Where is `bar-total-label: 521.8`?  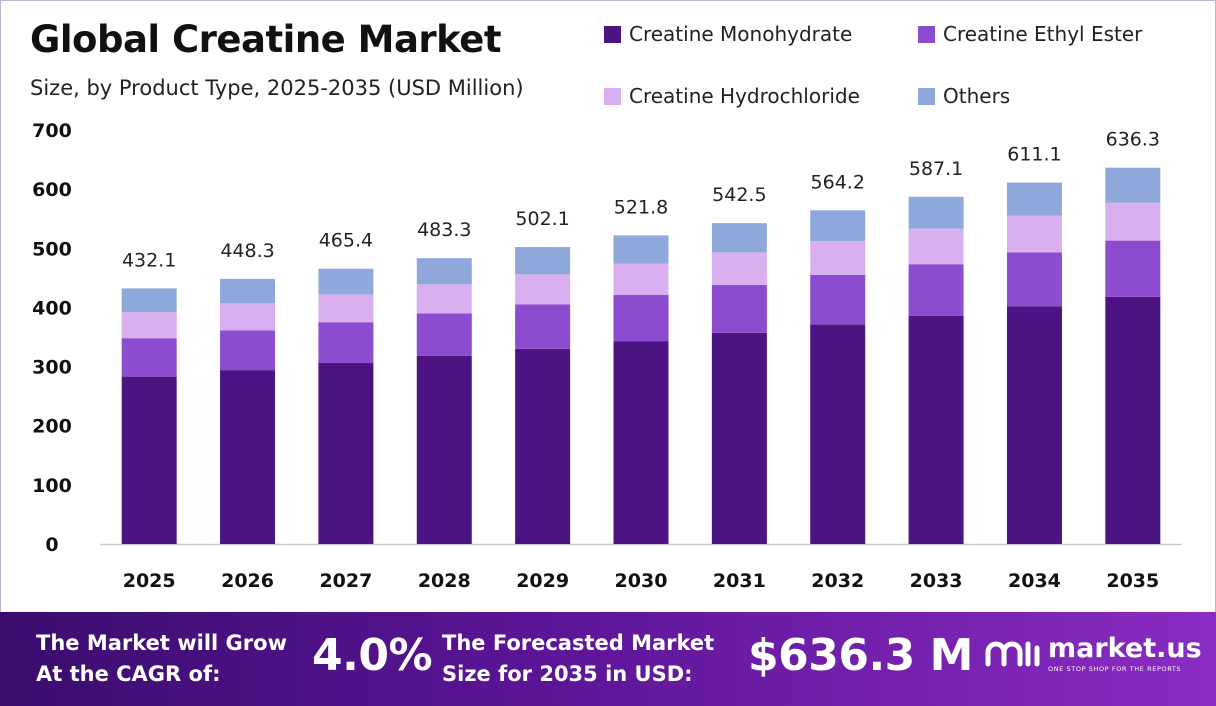 bar-total-label: 521.8 is located at coordinates (641, 207).